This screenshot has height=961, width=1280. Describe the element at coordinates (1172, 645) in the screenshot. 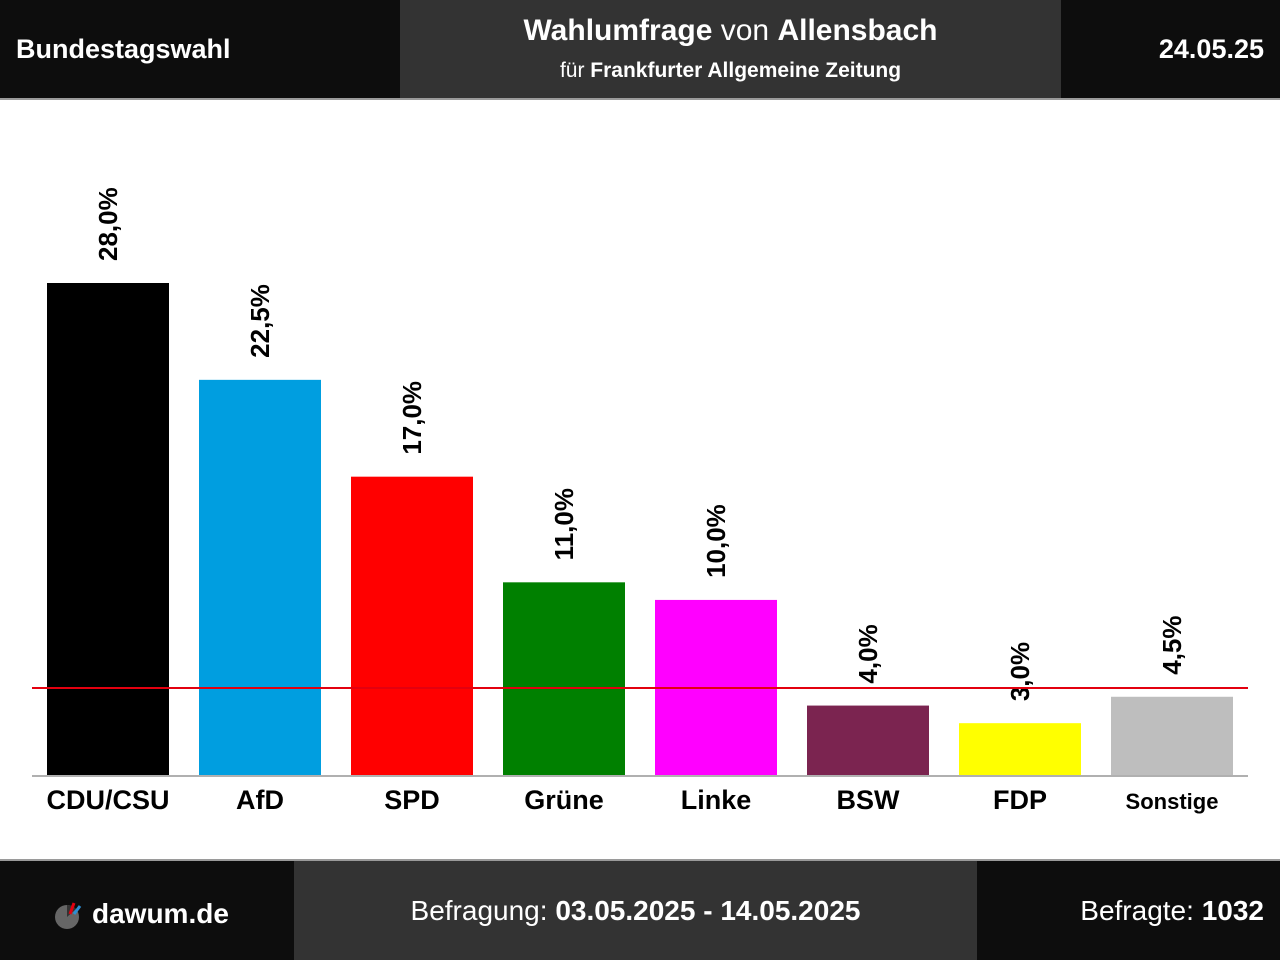

I see `value-label-7: 4,5%` at that location.